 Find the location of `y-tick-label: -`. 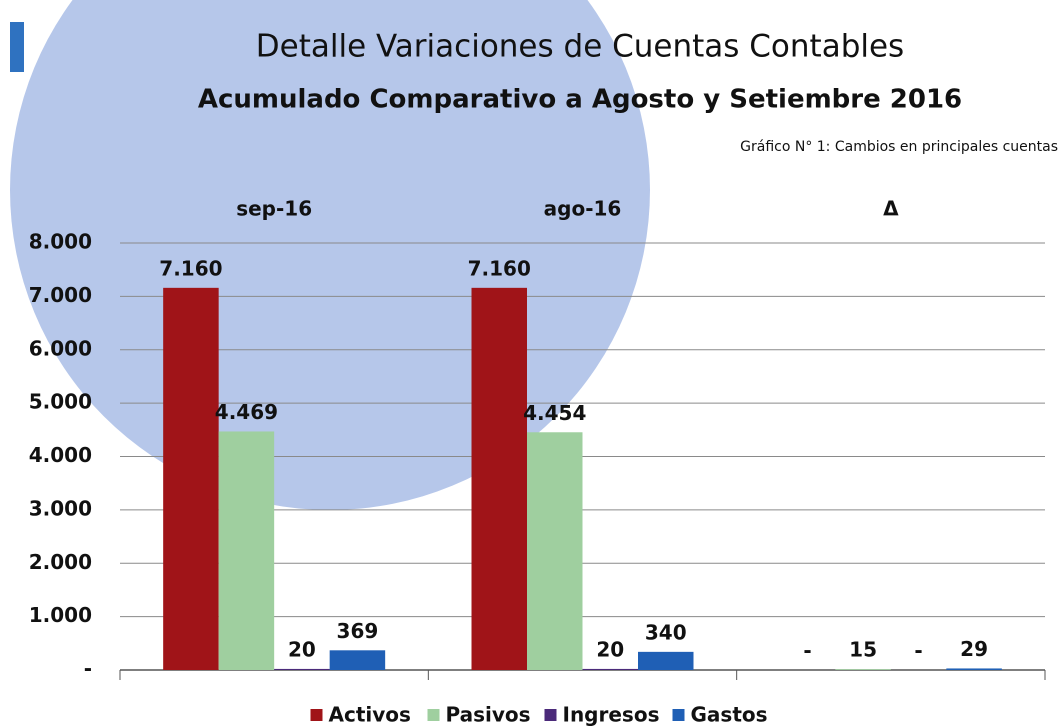

y-tick-label: - is located at coordinates (88, 669).